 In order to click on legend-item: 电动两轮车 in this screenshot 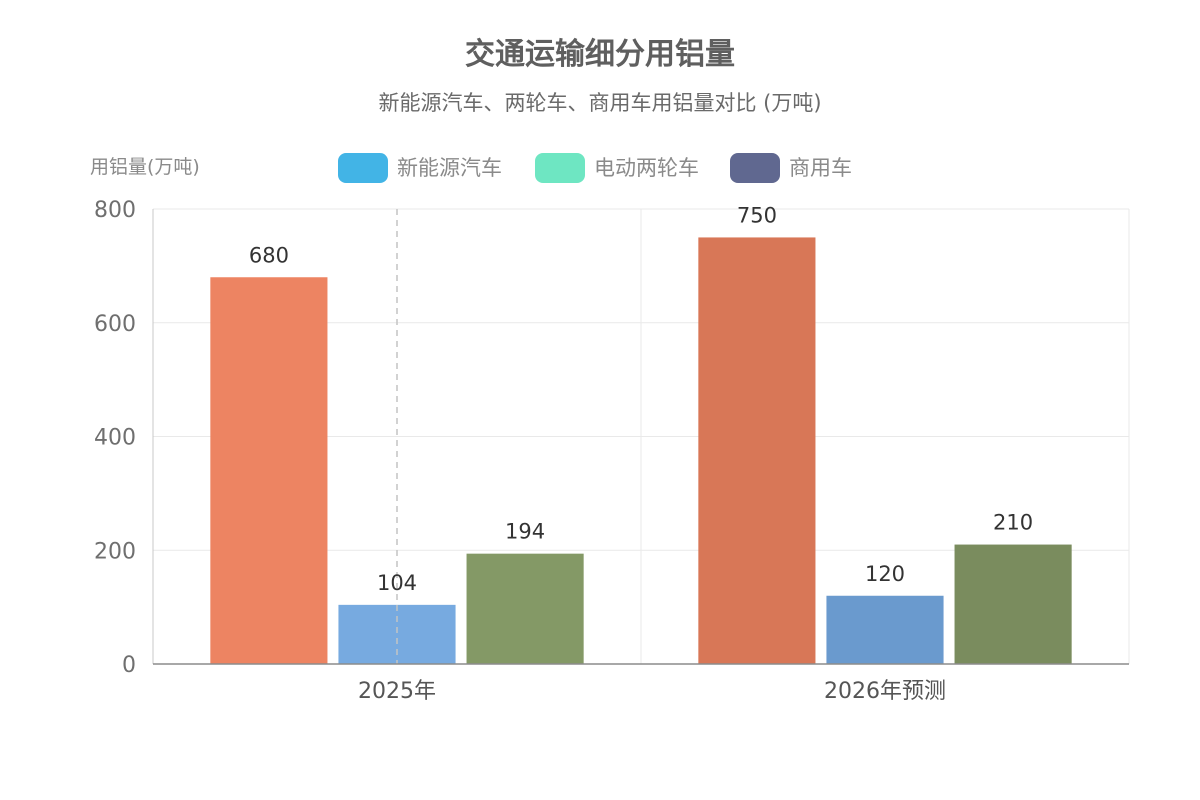, I will do `click(617, 168)`.